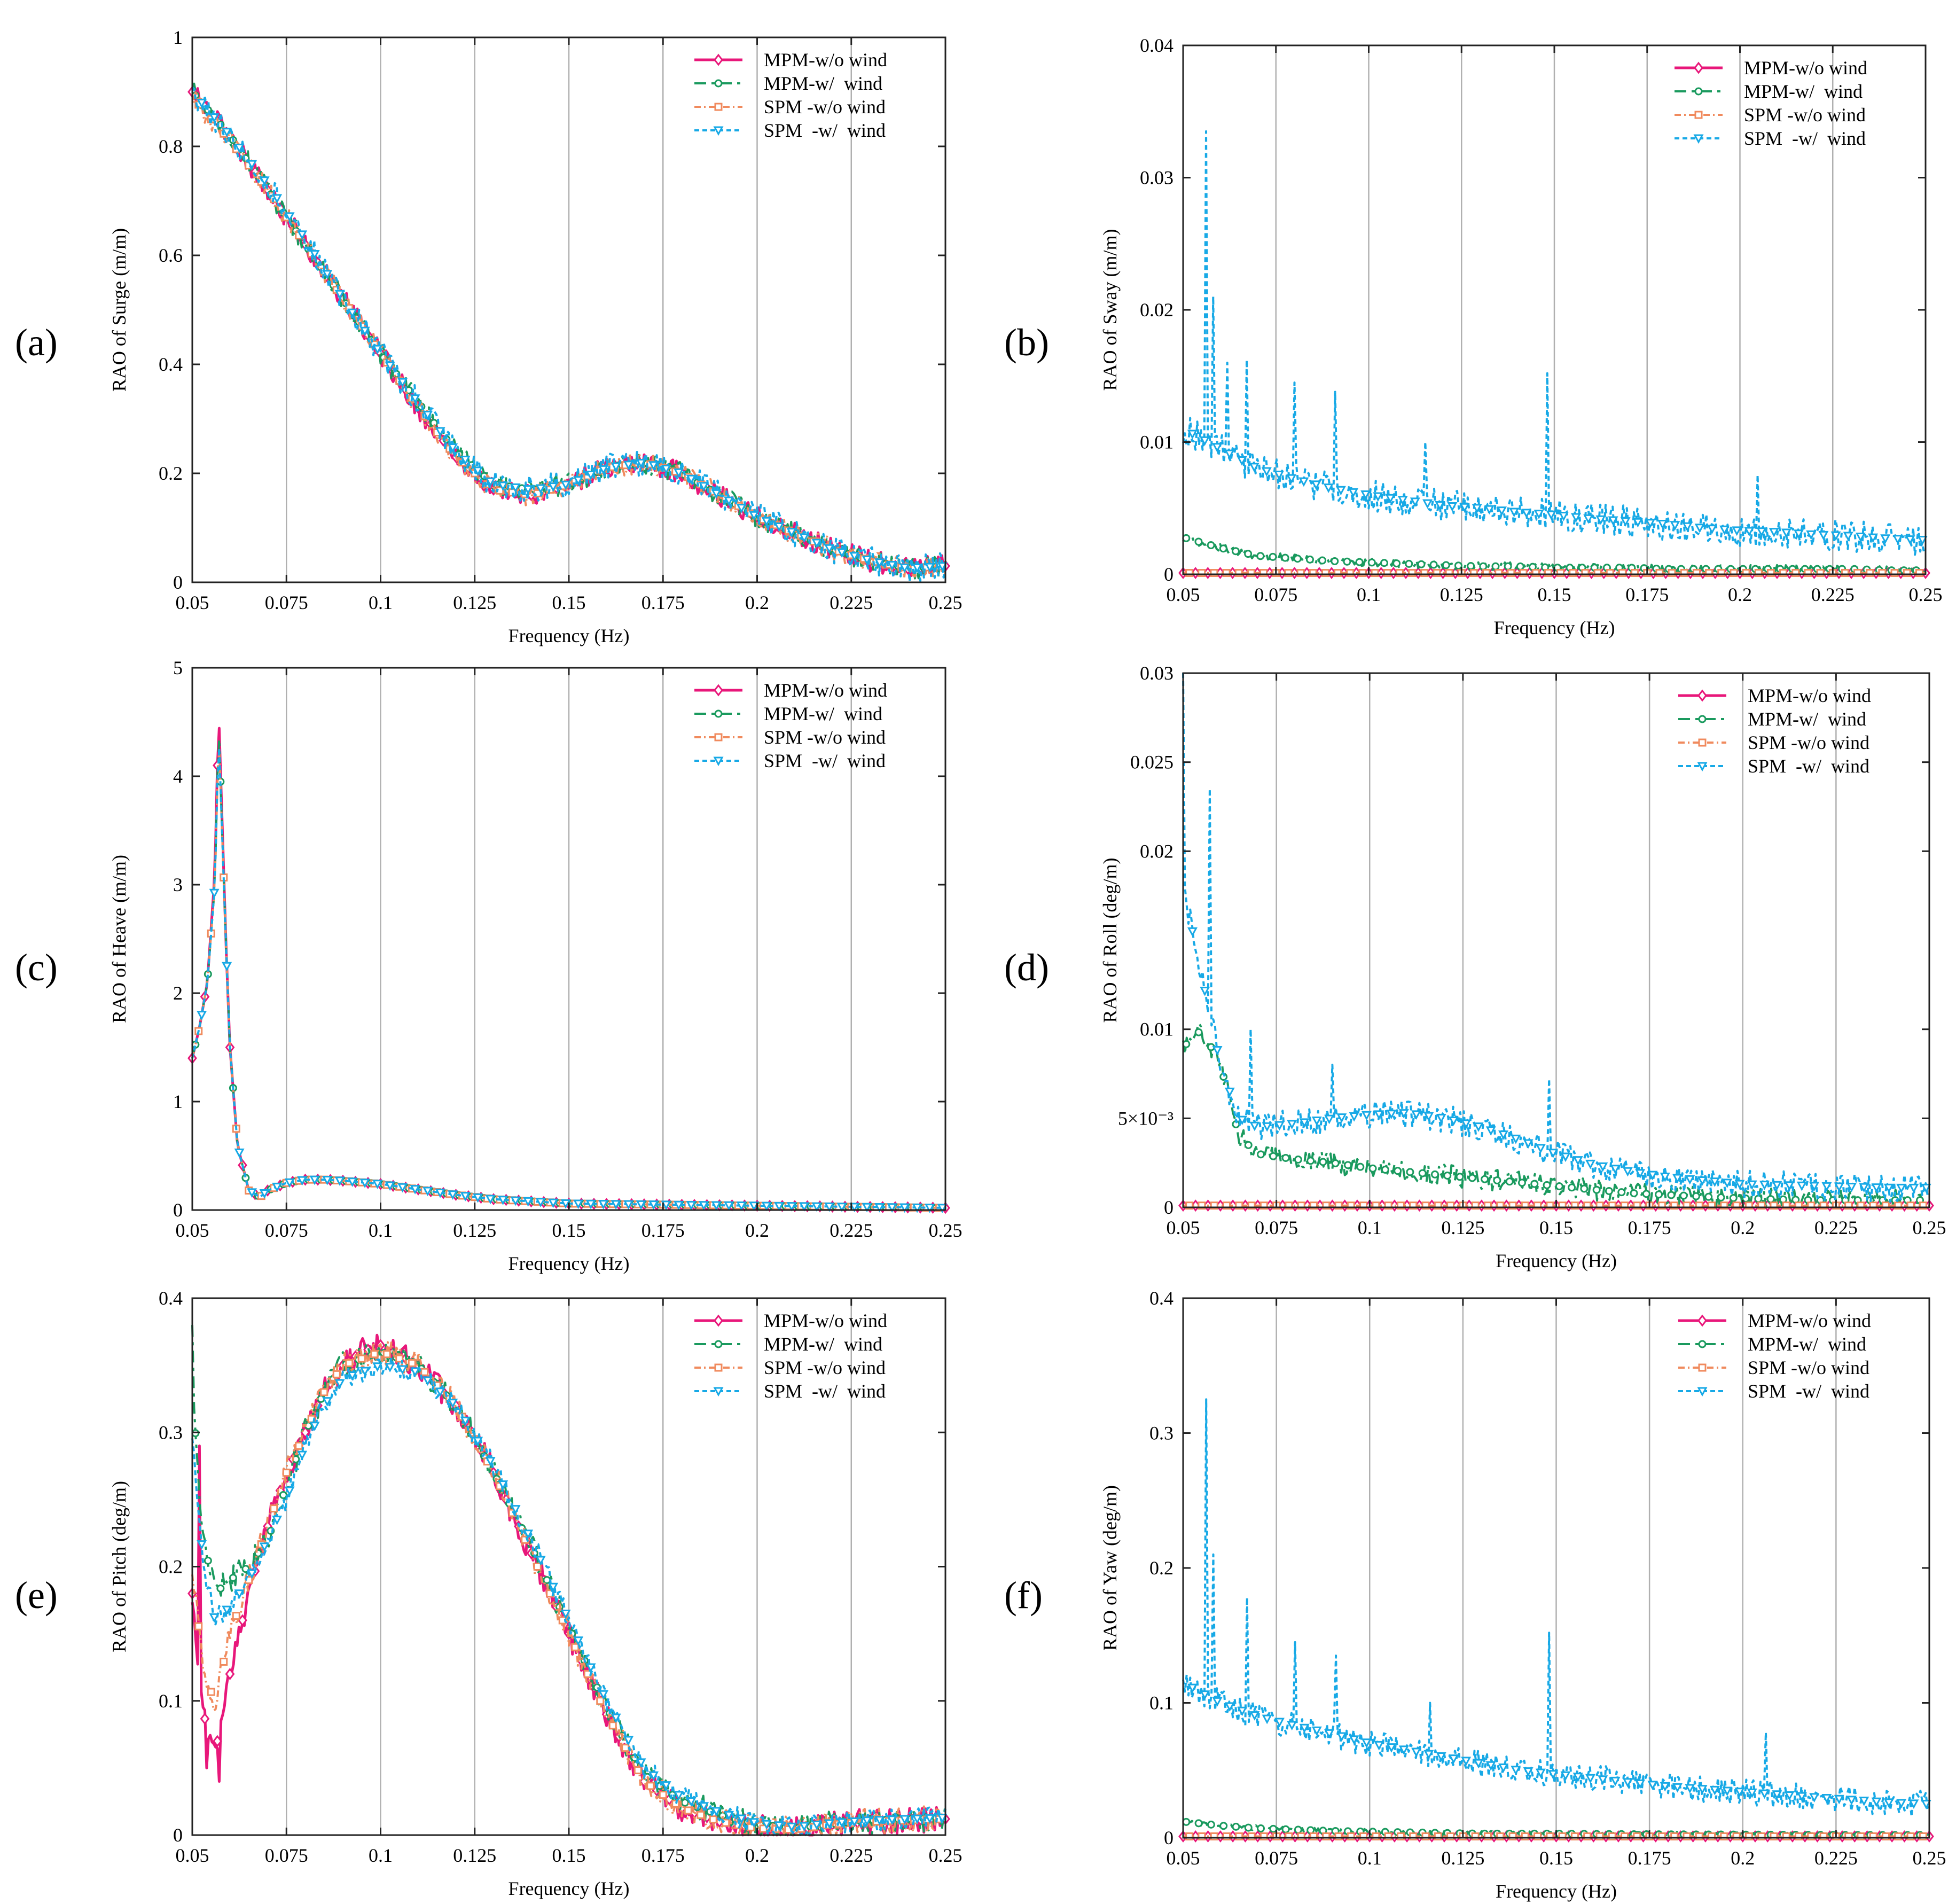 The width and height of the screenshot is (1956, 1904). What do you see at coordinates (1026, 342) in the screenshot?
I see `panel-label-b: (b)` at bounding box center [1026, 342].